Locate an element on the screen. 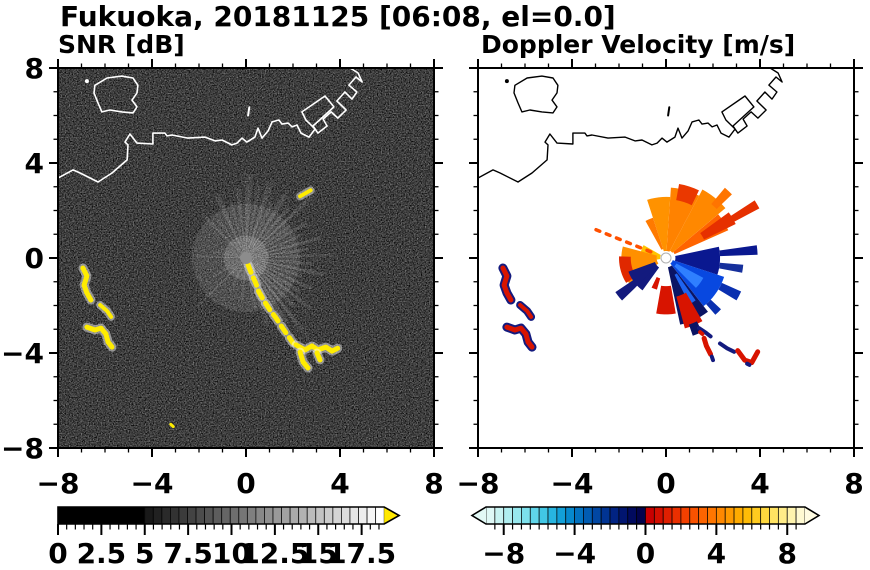  snr-colorbar-tick-label: 0 is located at coordinates (57, 553).